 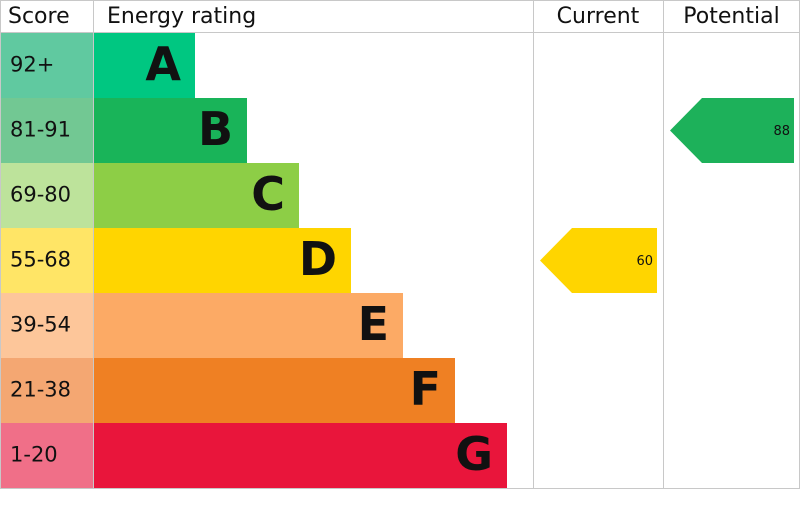 I want to click on rating-letter: E, so click(x=373, y=324).